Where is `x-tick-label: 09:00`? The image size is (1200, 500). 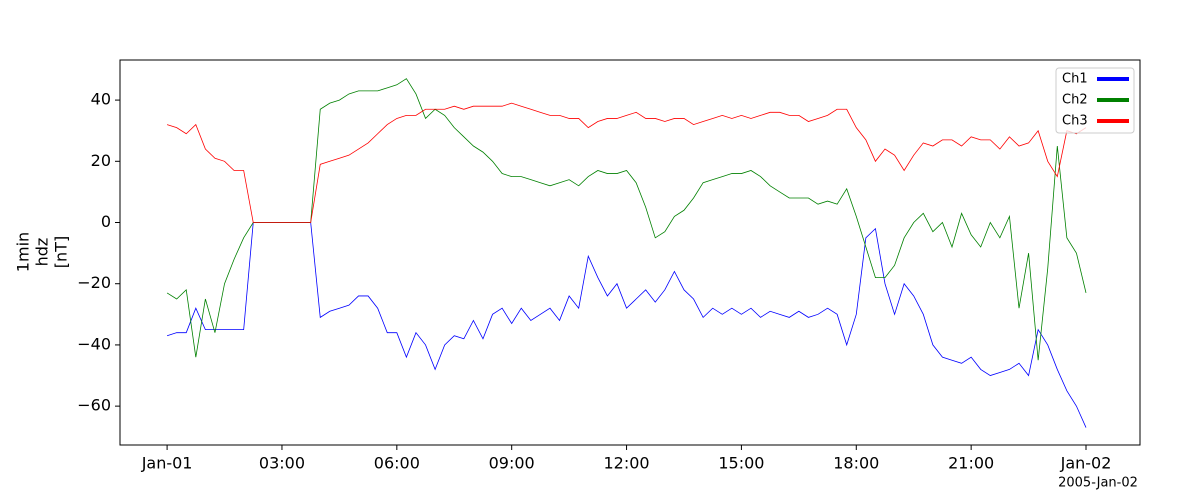
x-tick-label: 09:00 is located at coordinates (512, 463).